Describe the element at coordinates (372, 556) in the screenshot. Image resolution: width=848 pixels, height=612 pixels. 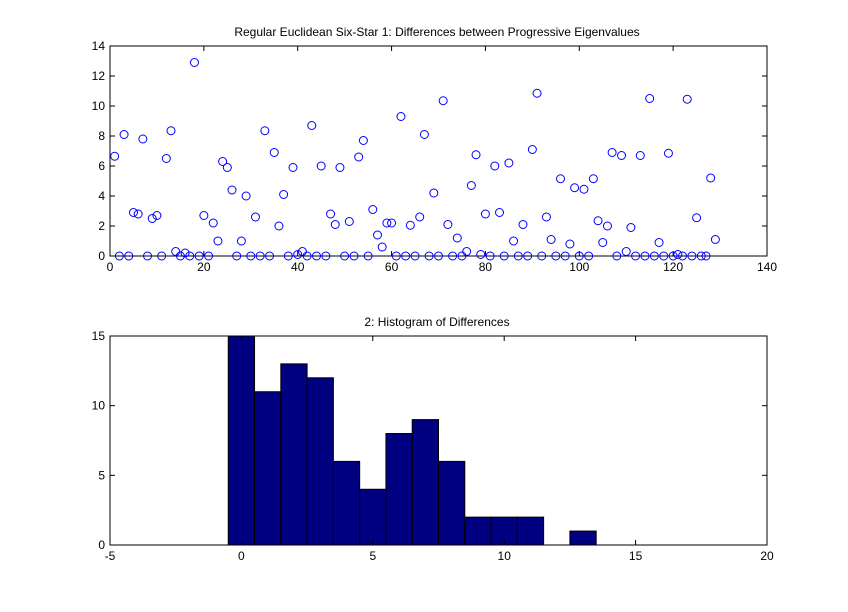
I see `histogram-x-tick-label: 5` at that location.